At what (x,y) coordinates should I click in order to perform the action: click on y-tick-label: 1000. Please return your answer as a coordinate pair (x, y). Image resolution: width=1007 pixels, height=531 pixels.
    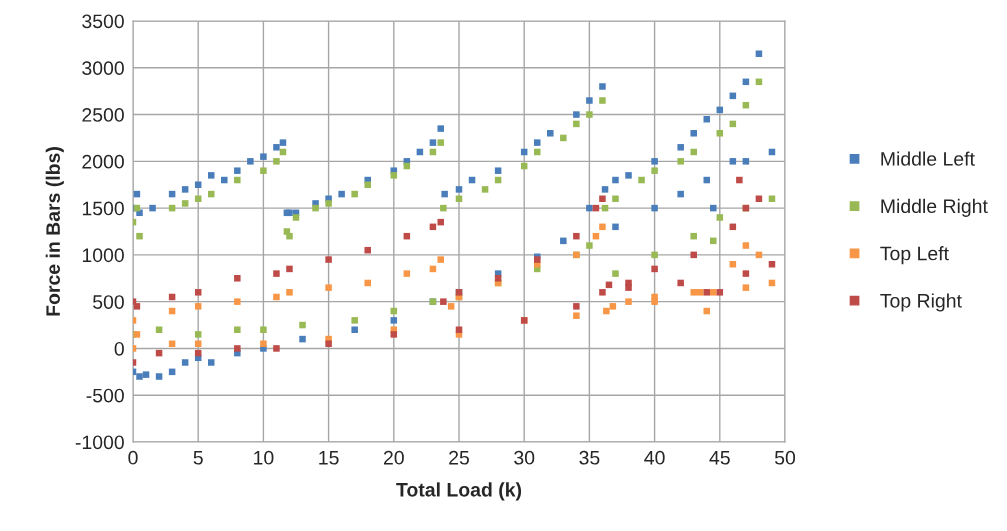
    Looking at the image, I should click on (103, 255).